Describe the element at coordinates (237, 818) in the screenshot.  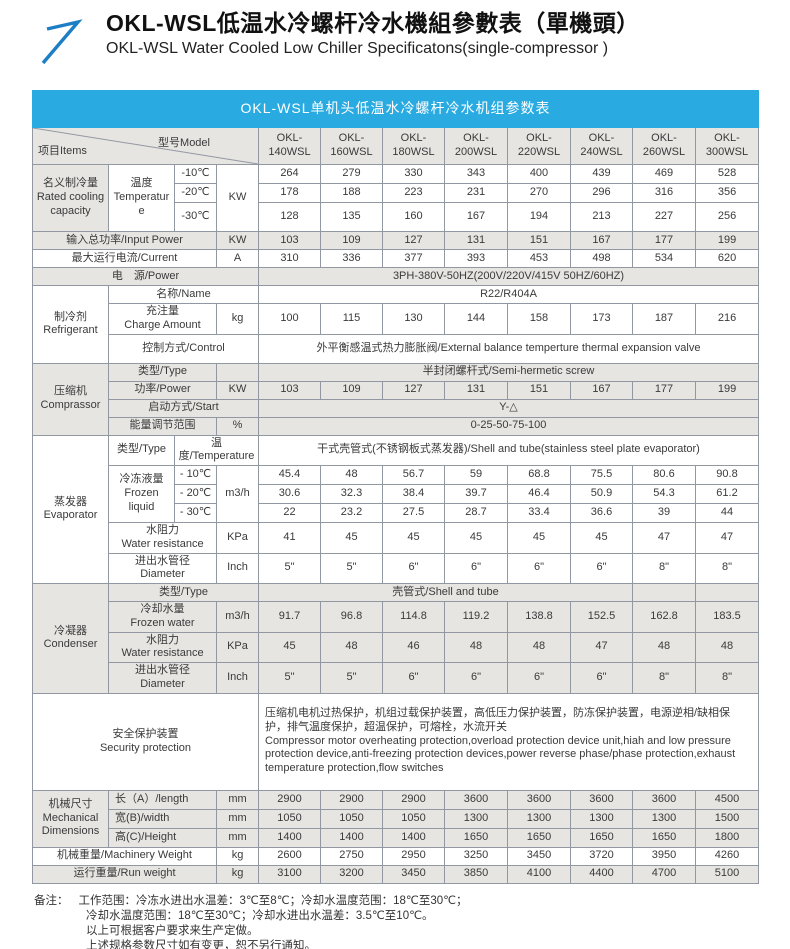
I see `width-unit: mm` at that location.